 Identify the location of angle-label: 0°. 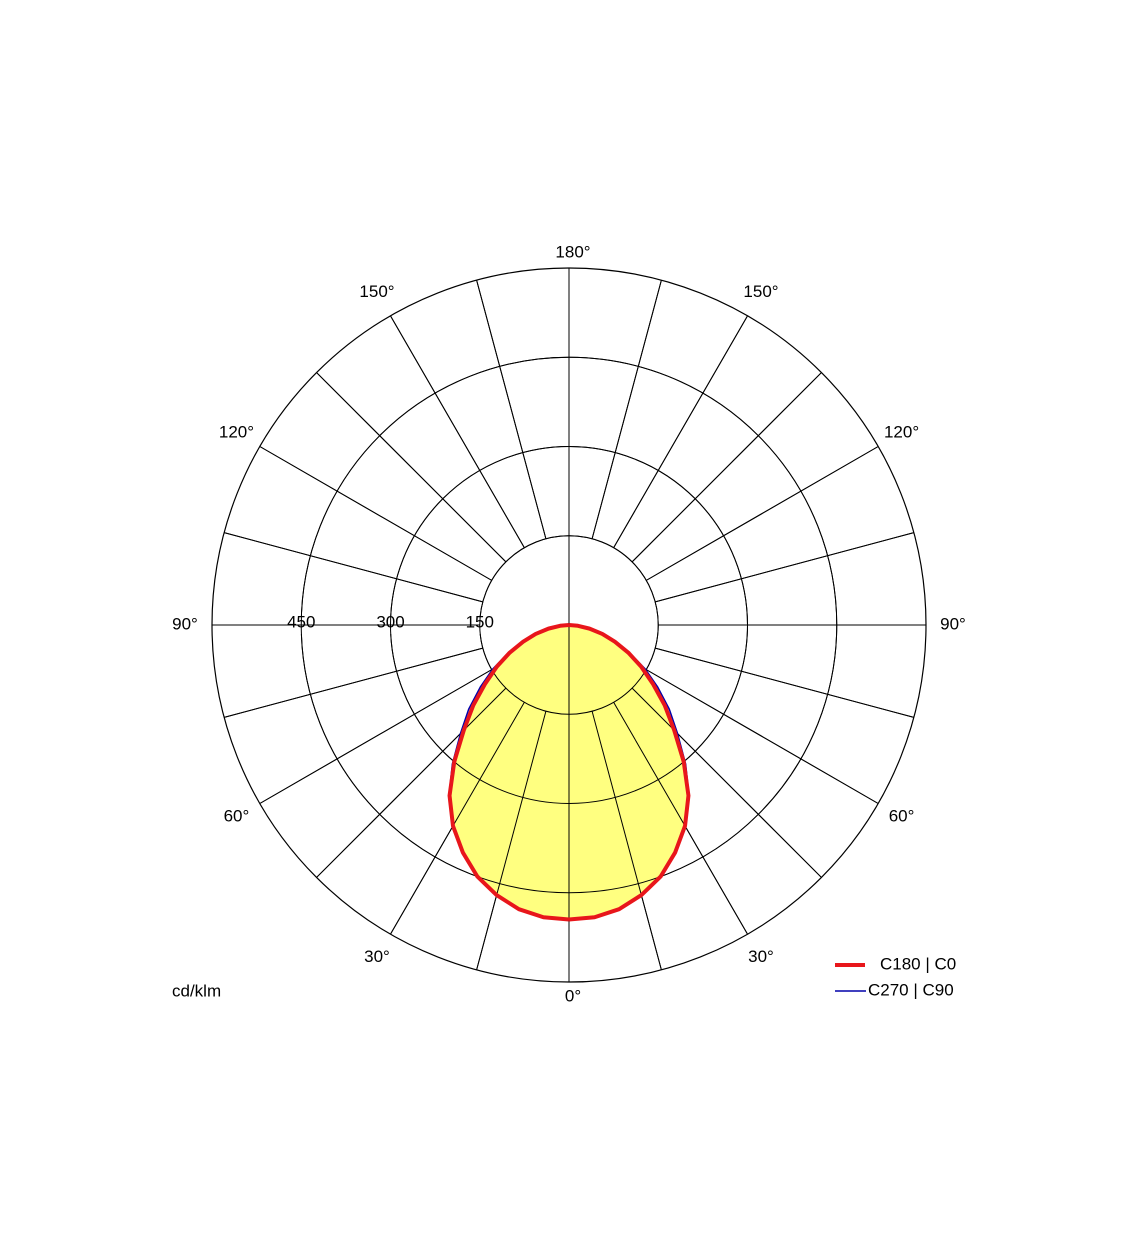
(573, 995).